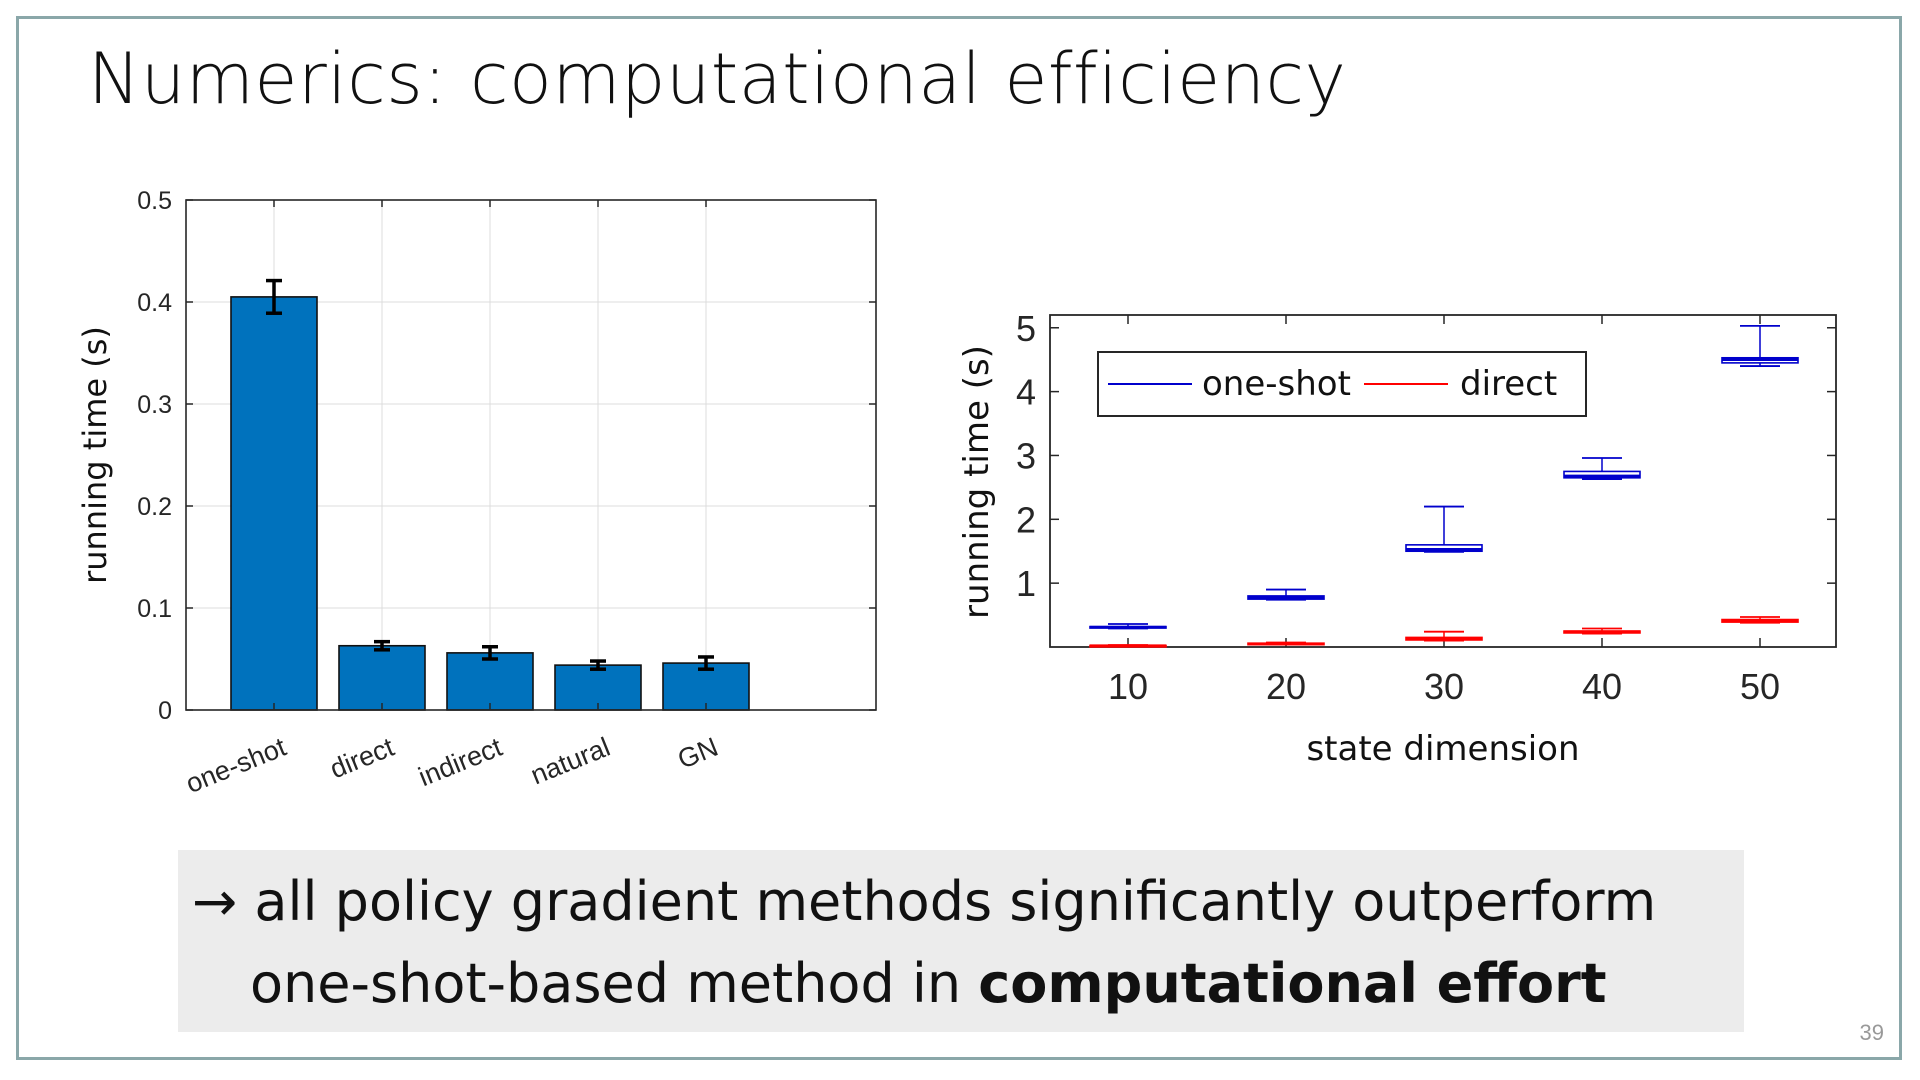 This screenshot has width=1920, height=1080. I want to click on box-plot-x-tick-label: 30, so click(1444, 686).